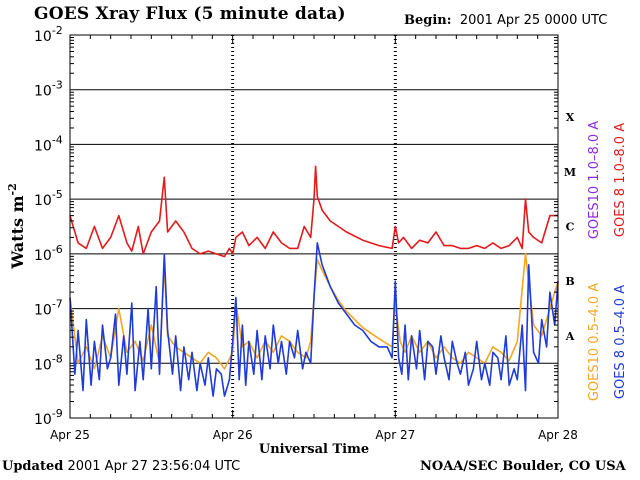 This screenshot has height=480, width=640. I want to click on y-tick-label: 10⁻⁵, so click(48, 198).